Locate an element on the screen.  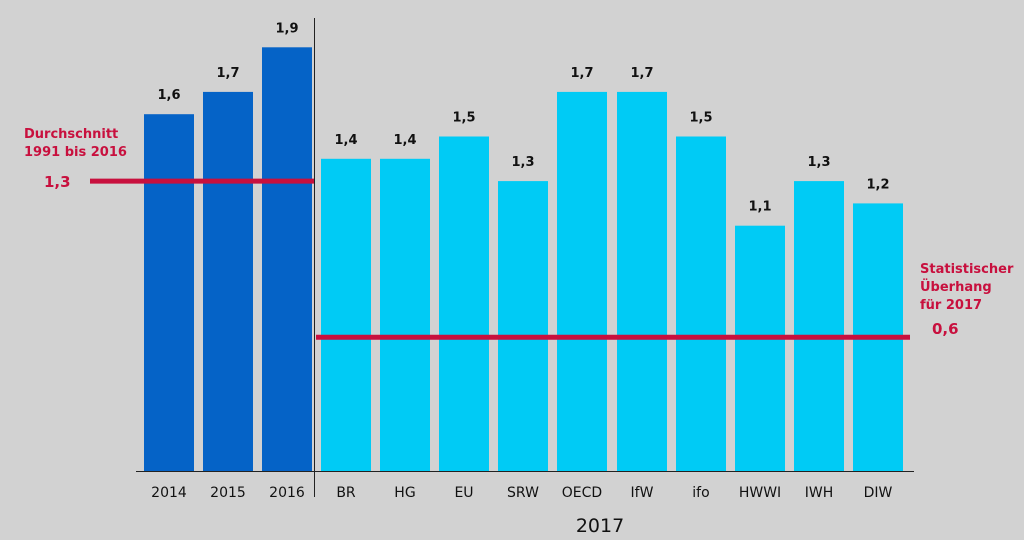
bar-2014 is located at coordinates (169, 292).